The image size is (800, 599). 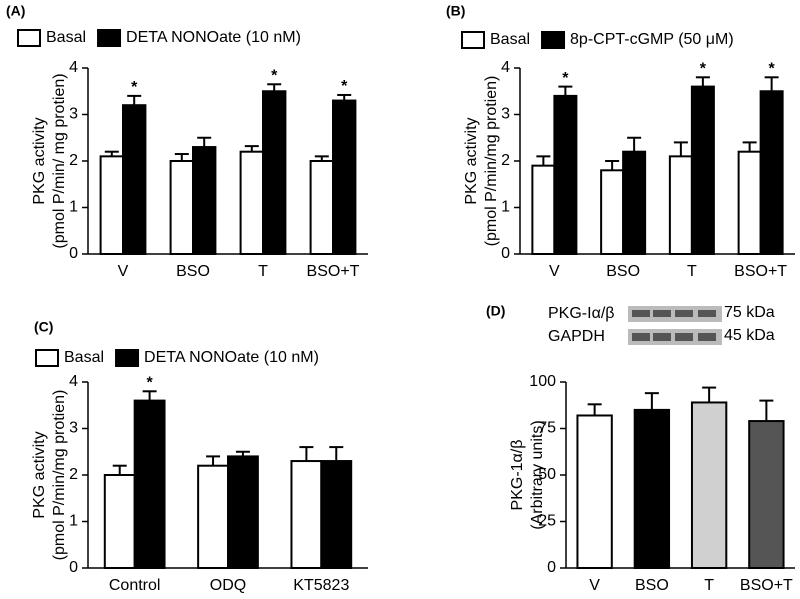 What do you see at coordinates (547, 521) in the screenshot?
I see `y-tick-label: 25` at bounding box center [547, 521].